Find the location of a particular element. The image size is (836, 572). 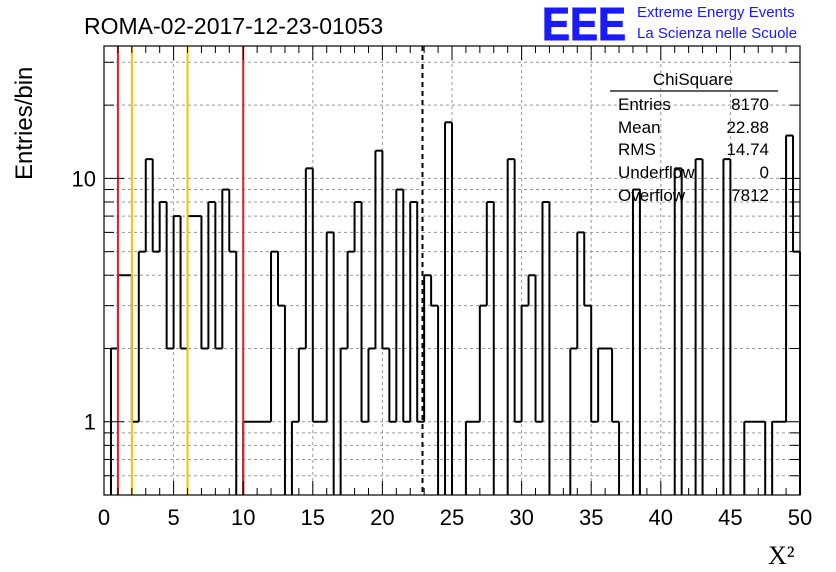

x-tick-label: 50 is located at coordinates (800, 517).